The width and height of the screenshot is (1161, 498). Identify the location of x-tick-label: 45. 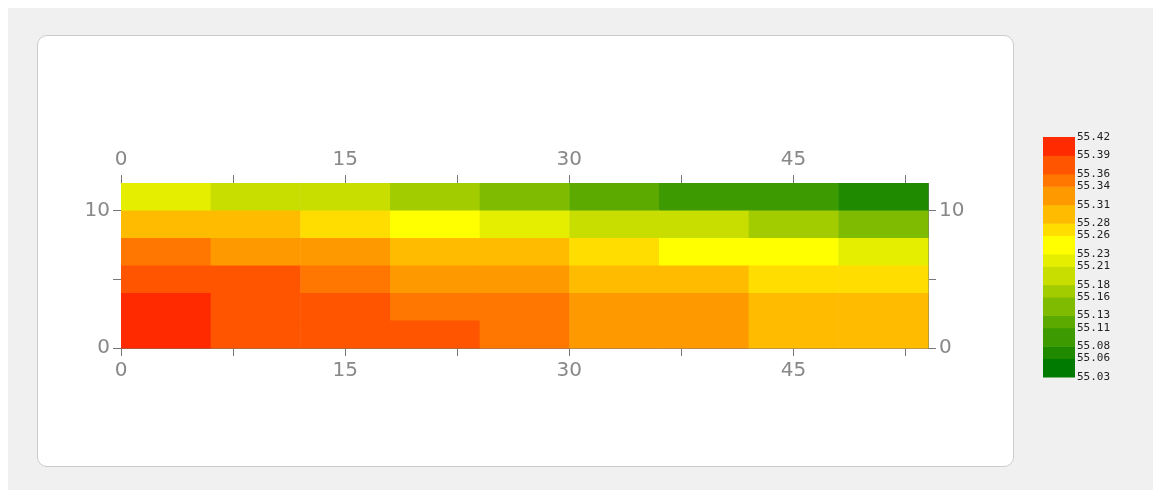
(793, 369).